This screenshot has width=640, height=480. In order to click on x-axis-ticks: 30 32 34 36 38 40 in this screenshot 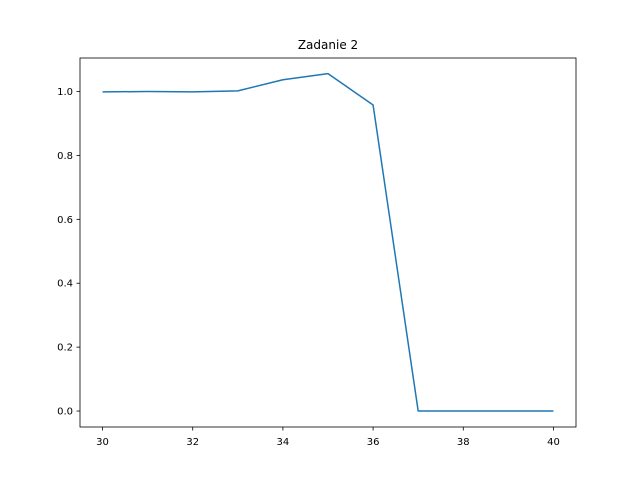, I will do `click(328, 437)`.